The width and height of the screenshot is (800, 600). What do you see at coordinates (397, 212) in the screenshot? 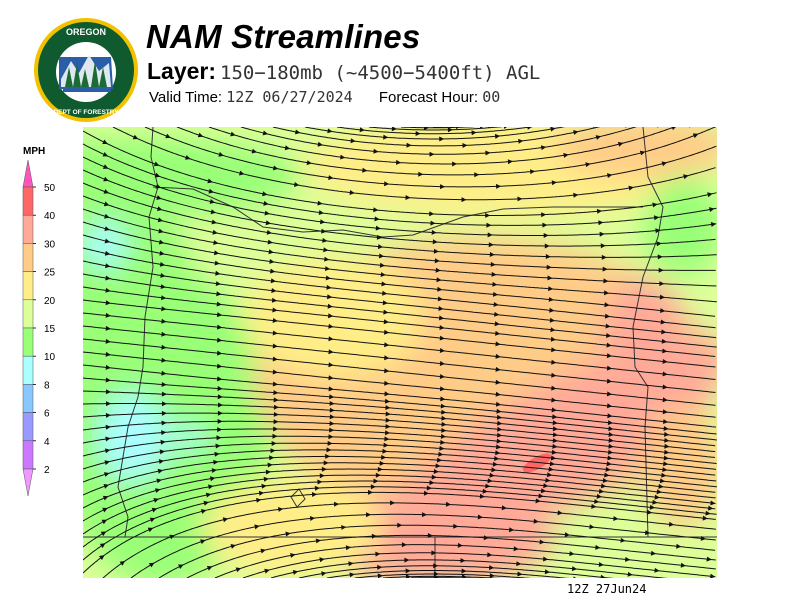
I see `wa-or-border` at bounding box center [397, 212].